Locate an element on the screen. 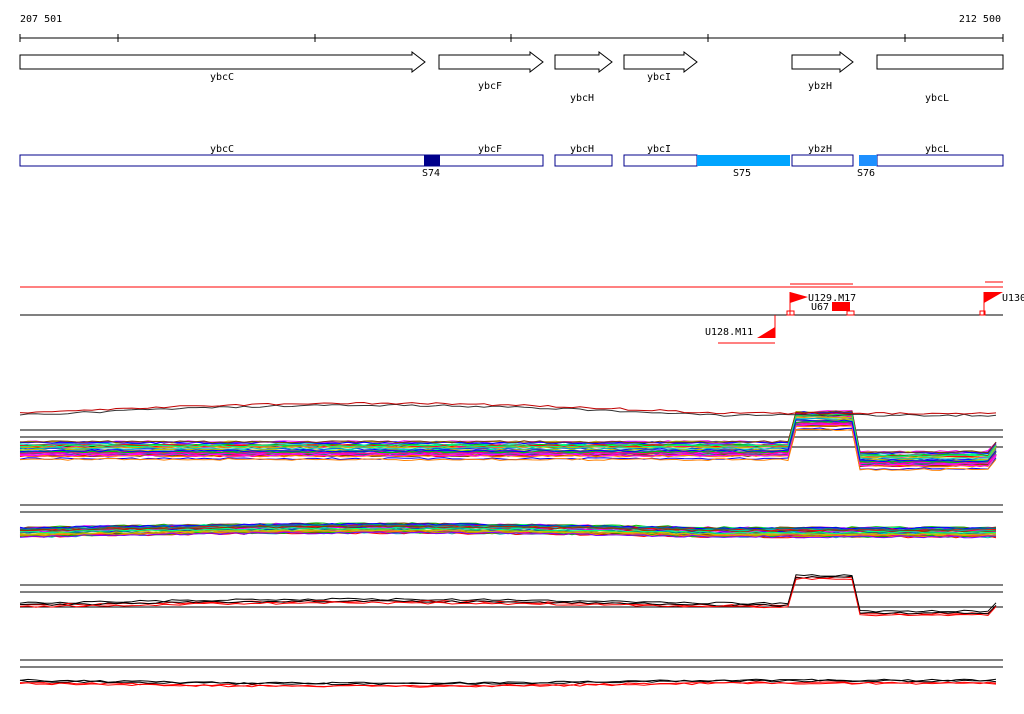 The height and width of the screenshot is (714, 1024). transcript-label: U130 is located at coordinates (1013, 298).